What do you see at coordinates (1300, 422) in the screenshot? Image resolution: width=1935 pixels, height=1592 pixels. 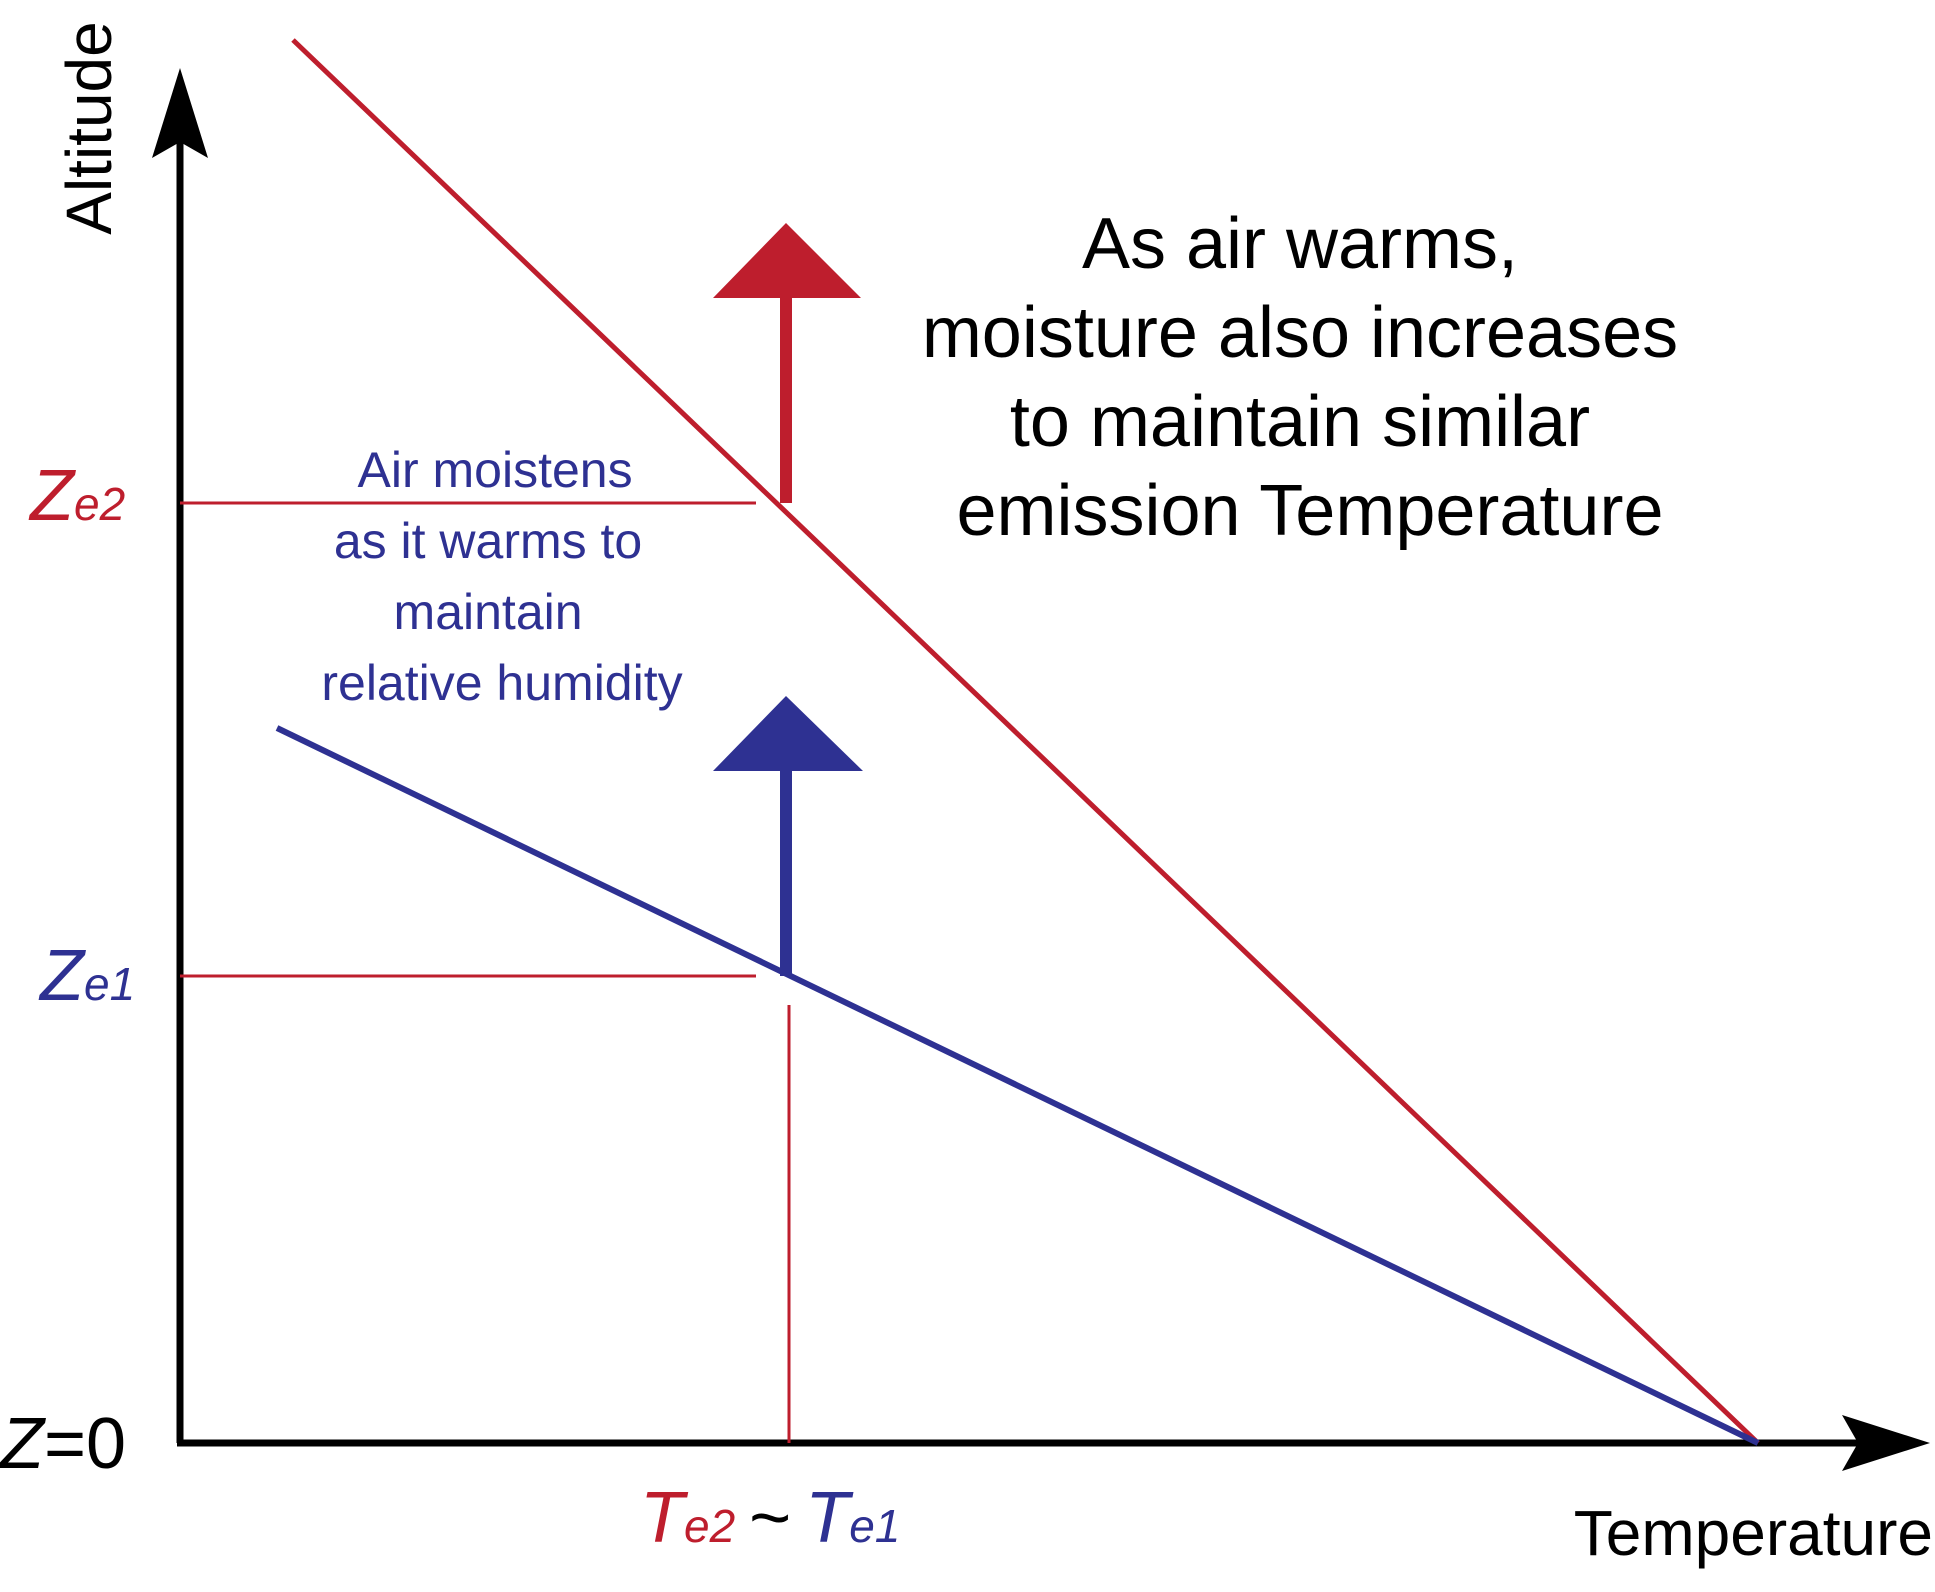 I see `main-annotation-line: to maintain similar` at bounding box center [1300, 422].